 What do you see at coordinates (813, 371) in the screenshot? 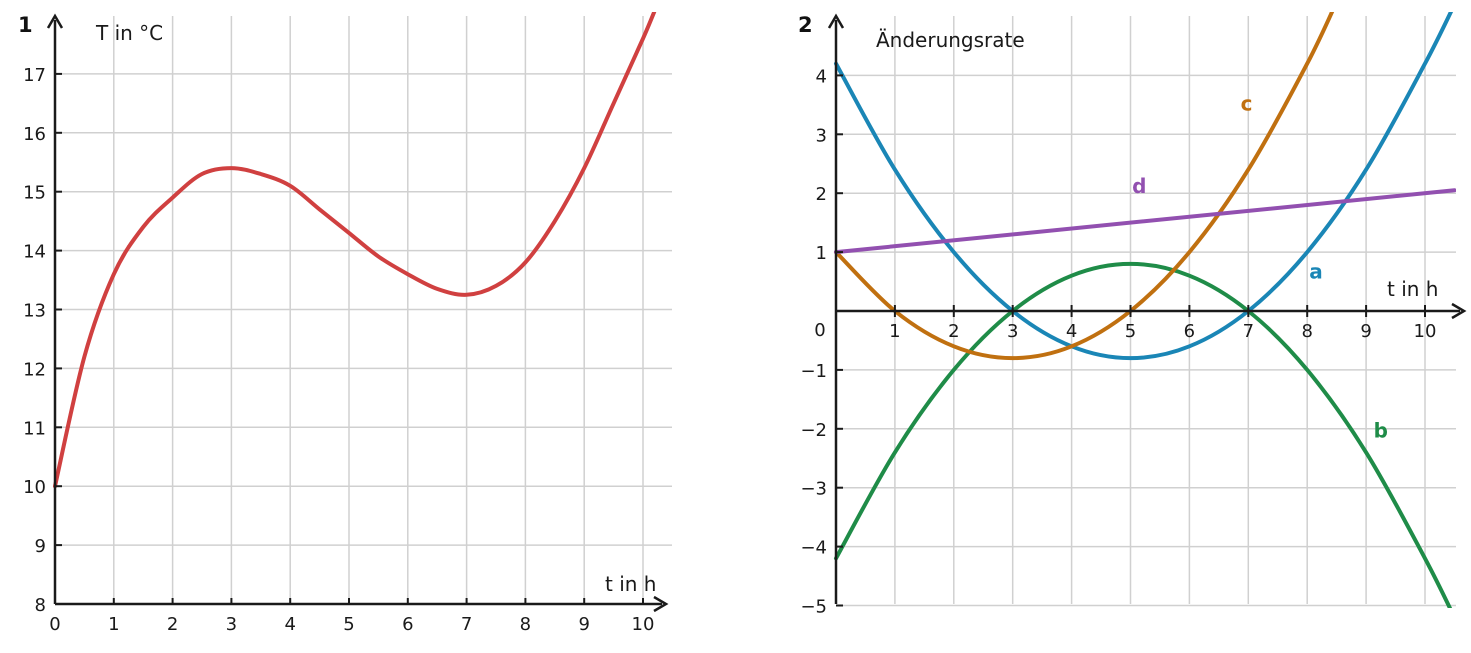
I see `y-tick-label: −1` at bounding box center [813, 371].